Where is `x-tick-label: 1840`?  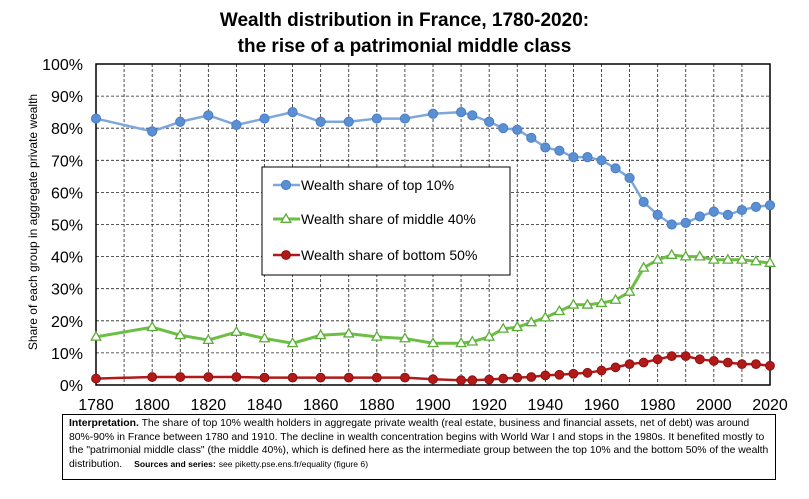
x-tick-label: 1840 is located at coordinates (265, 405).